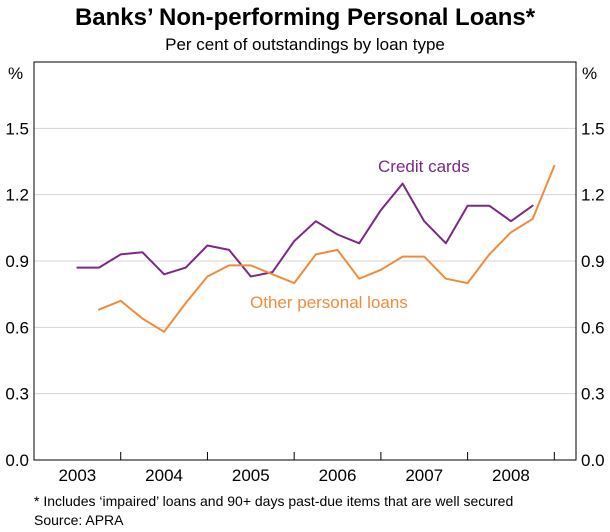 Image resolution: width=610 pixels, height=532 pixels. Describe the element at coordinates (338, 475) in the screenshot. I see `x-tick-label: 2006` at that location.